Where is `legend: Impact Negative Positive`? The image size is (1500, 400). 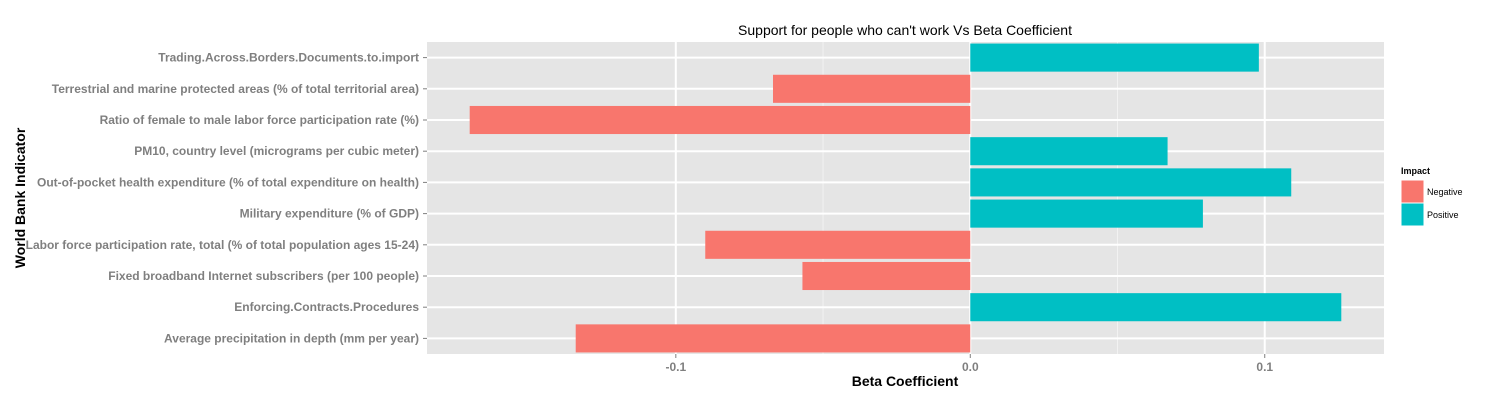 legend: Impact Negative Positive is located at coordinates (1431, 196).